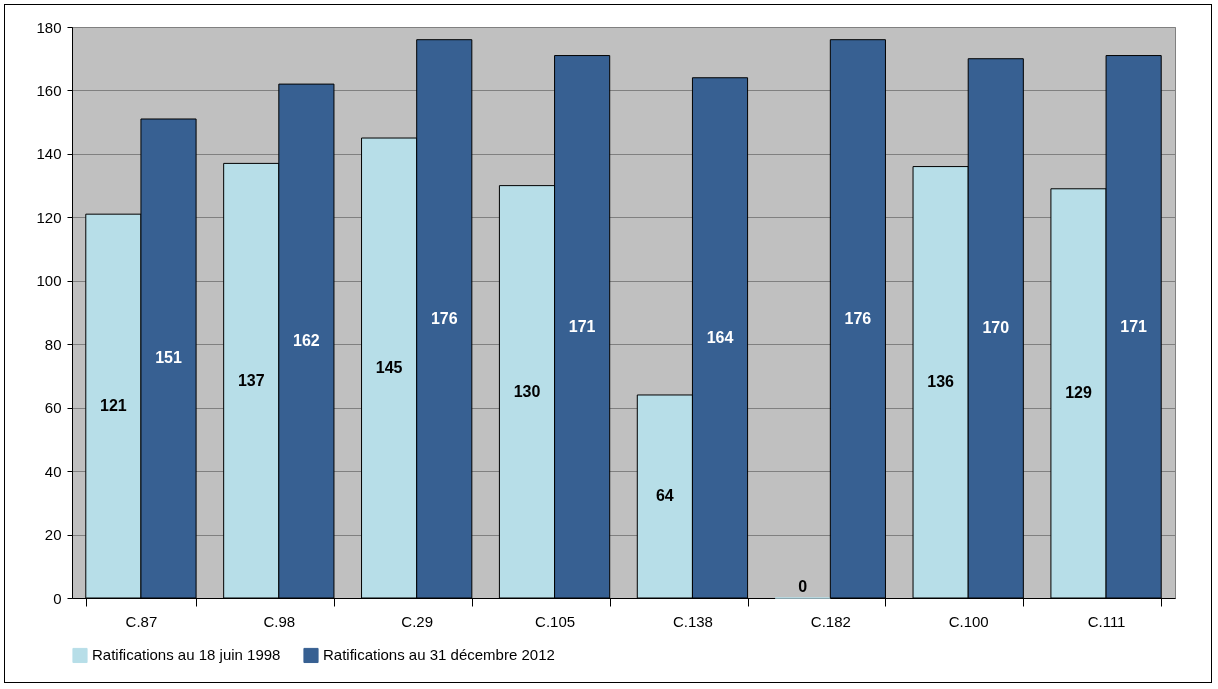 The height and width of the screenshot is (689, 1218). What do you see at coordinates (53, 535) in the screenshot?
I see `y-tick-label: 20` at bounding box center [53, 535].